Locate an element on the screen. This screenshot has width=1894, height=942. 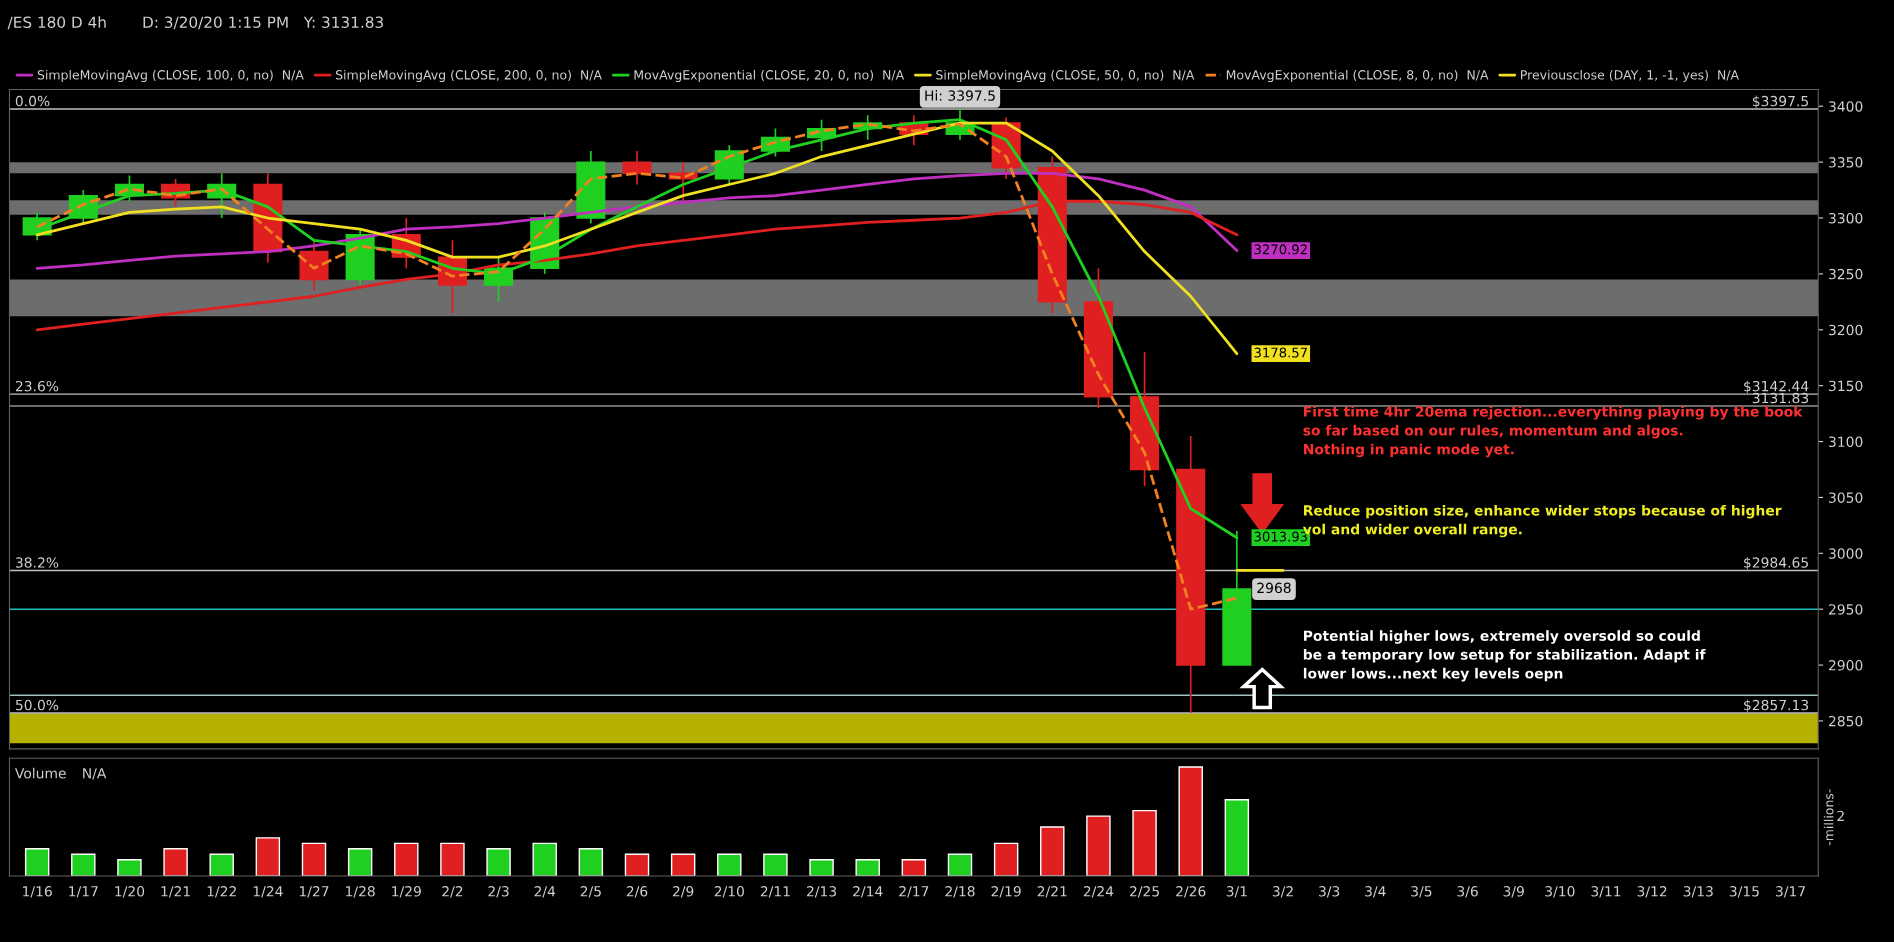
x-tick-label: 2/3 is located at coordinates (498, 892).